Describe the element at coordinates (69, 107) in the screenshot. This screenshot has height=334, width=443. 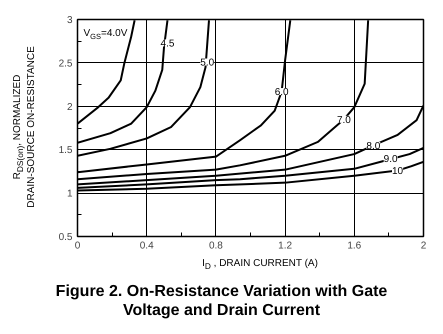
I see `y-tick-label: 2` at that location.